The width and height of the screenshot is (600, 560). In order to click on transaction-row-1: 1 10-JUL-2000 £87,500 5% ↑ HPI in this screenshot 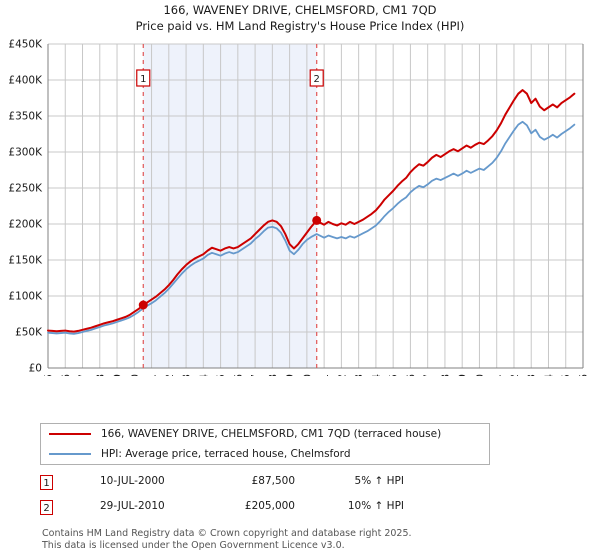, I will do `click(300, 485)`.